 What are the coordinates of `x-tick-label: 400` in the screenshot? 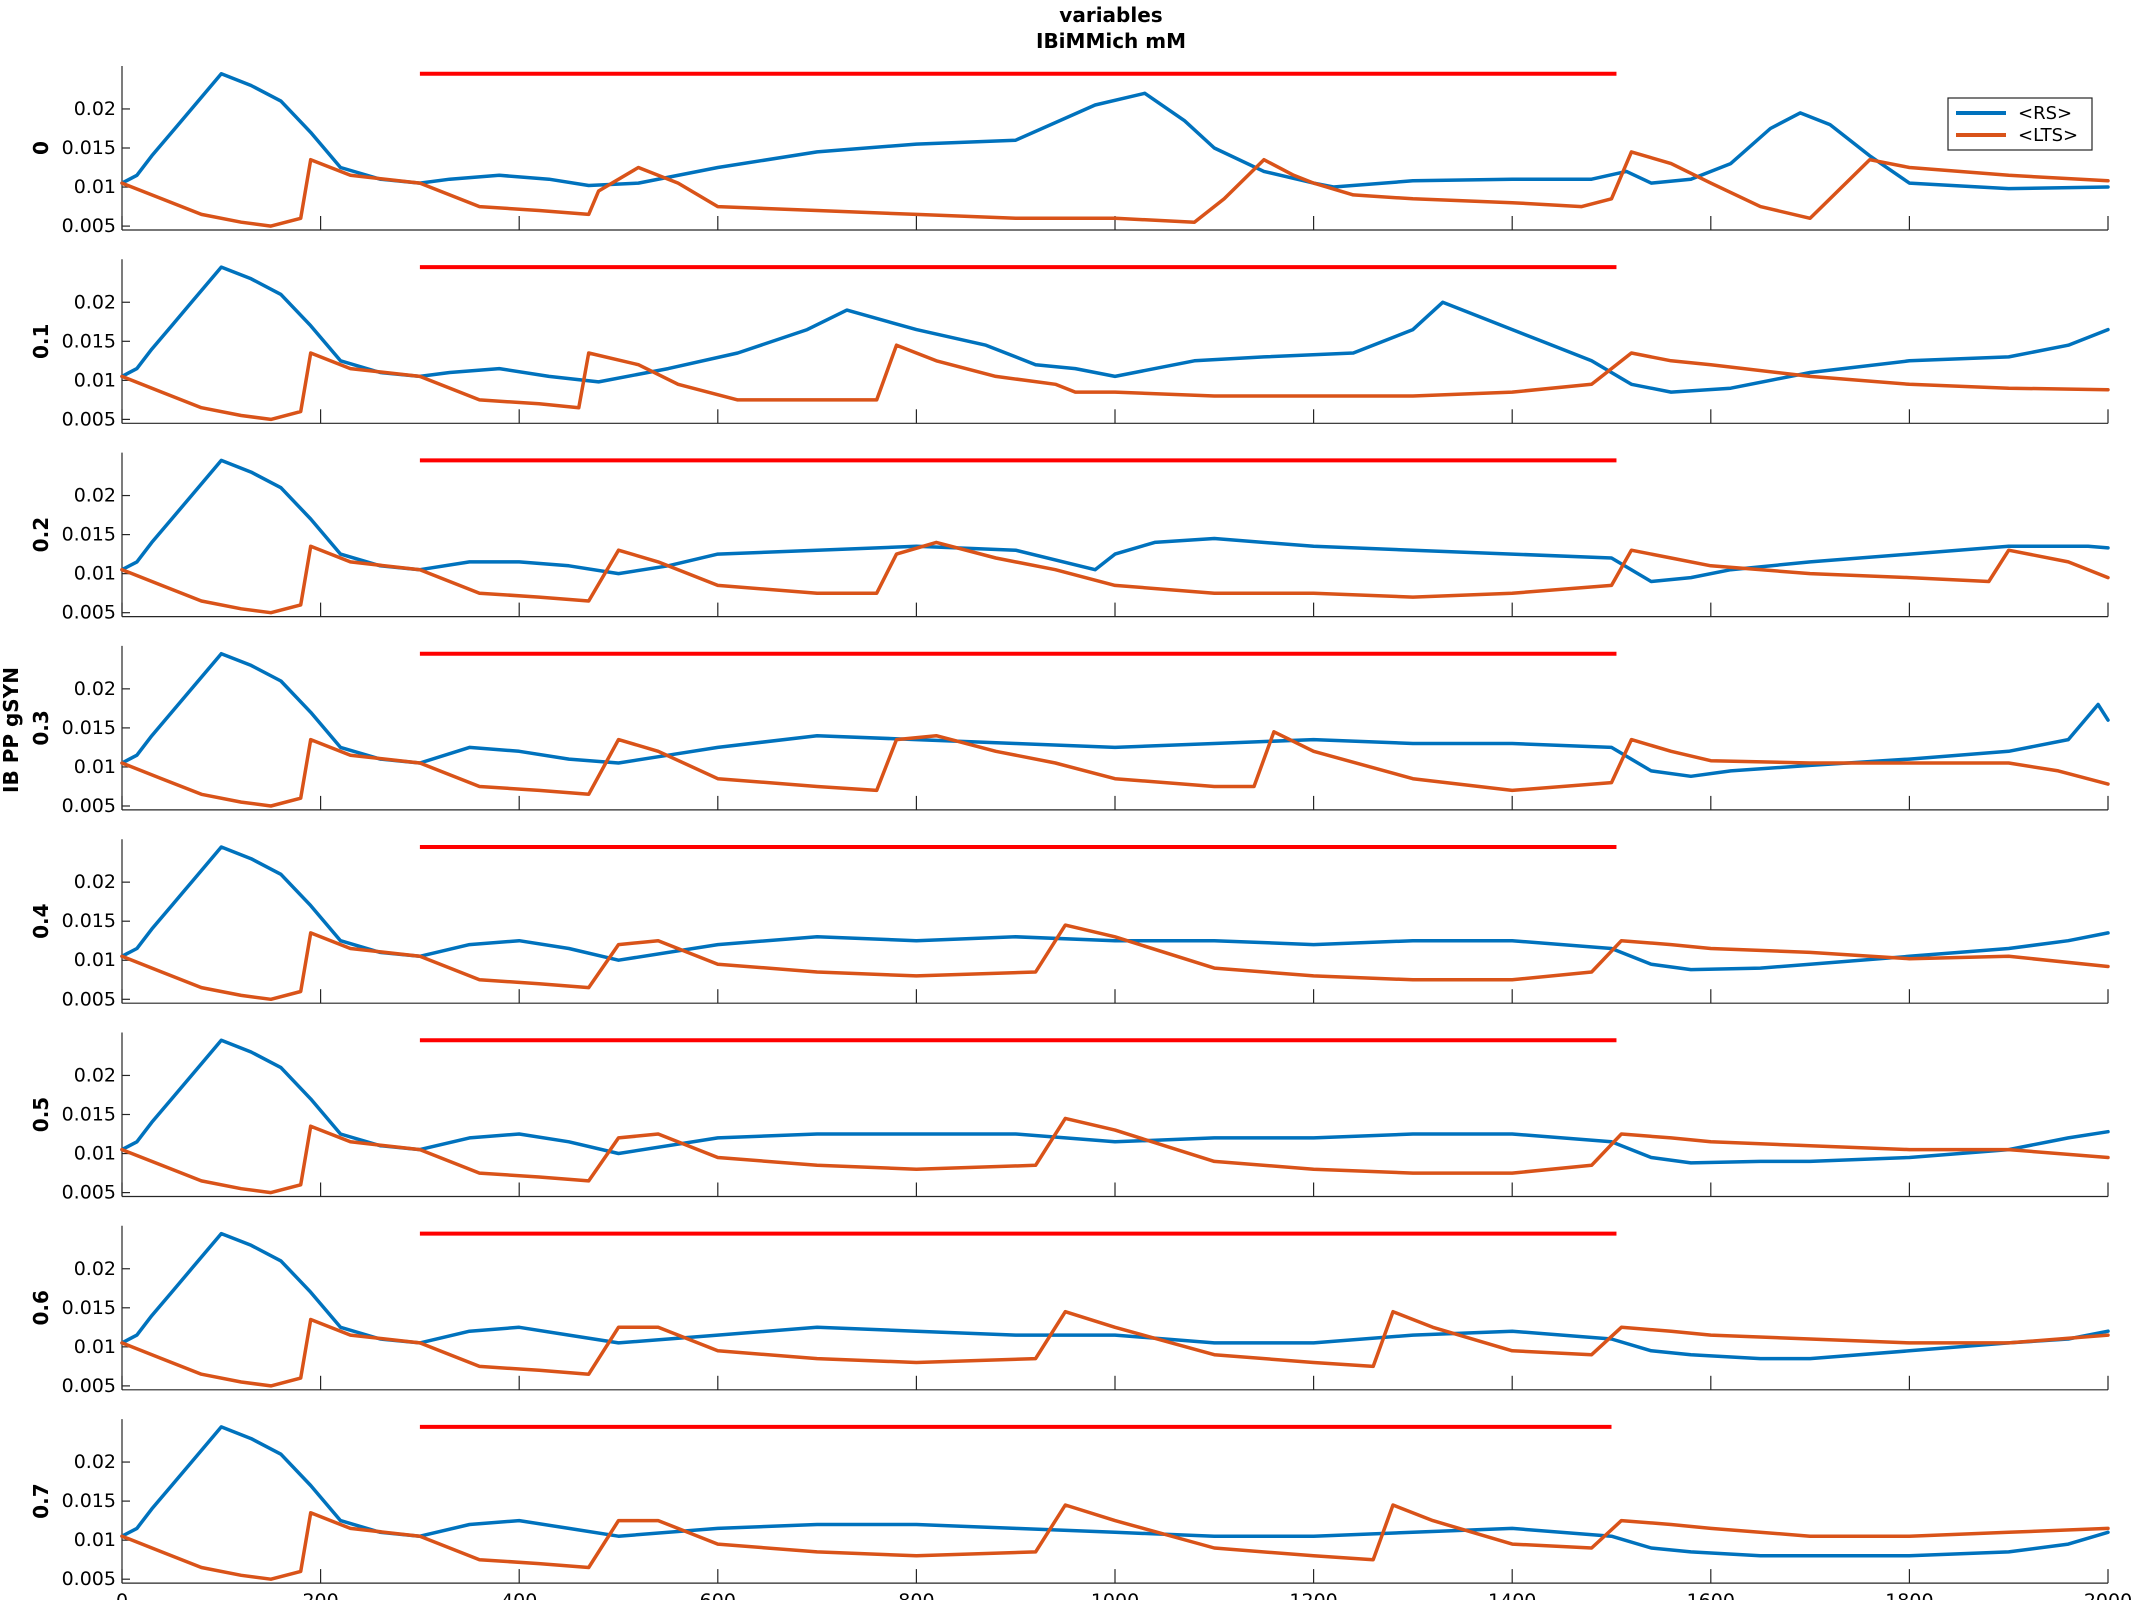 It's located at (519, 1595).